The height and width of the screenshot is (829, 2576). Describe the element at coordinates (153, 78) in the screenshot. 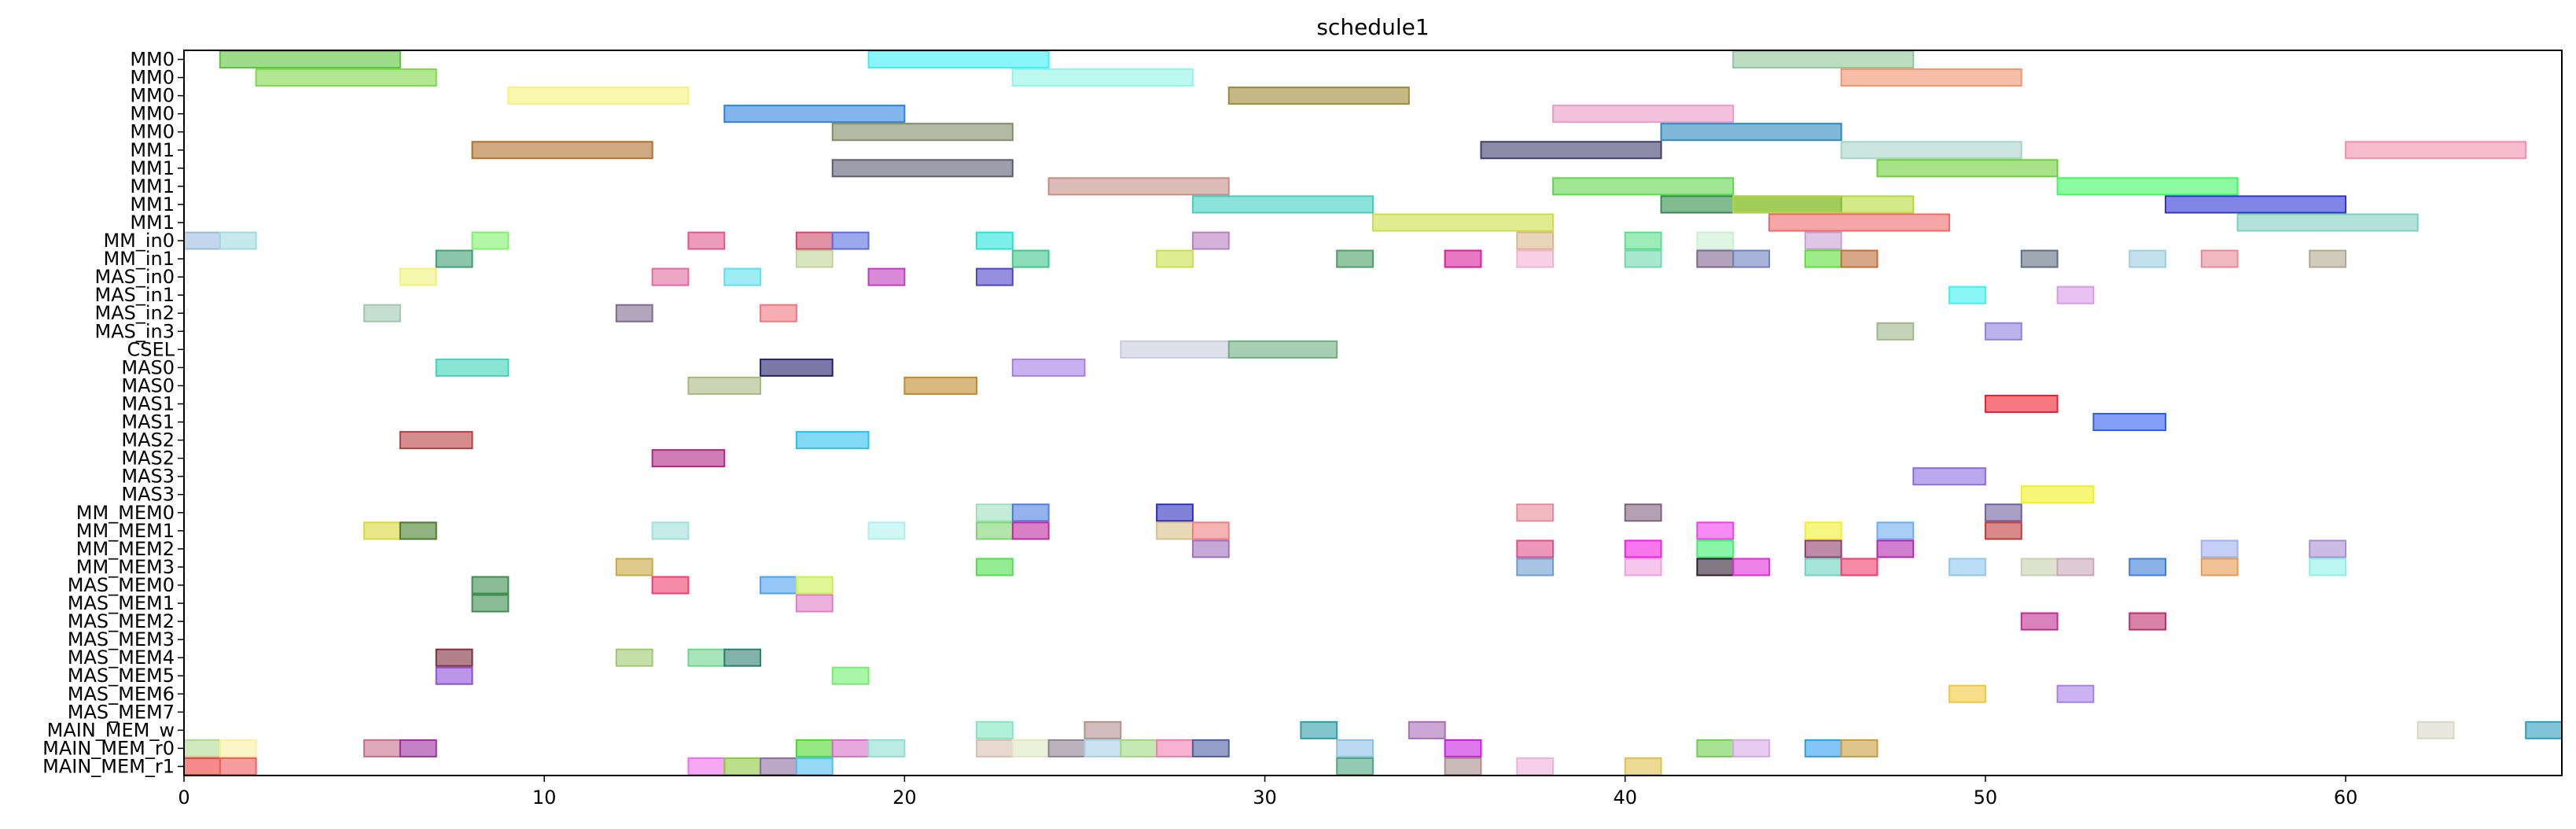

I see `y-tick-label: MM0` at that location.